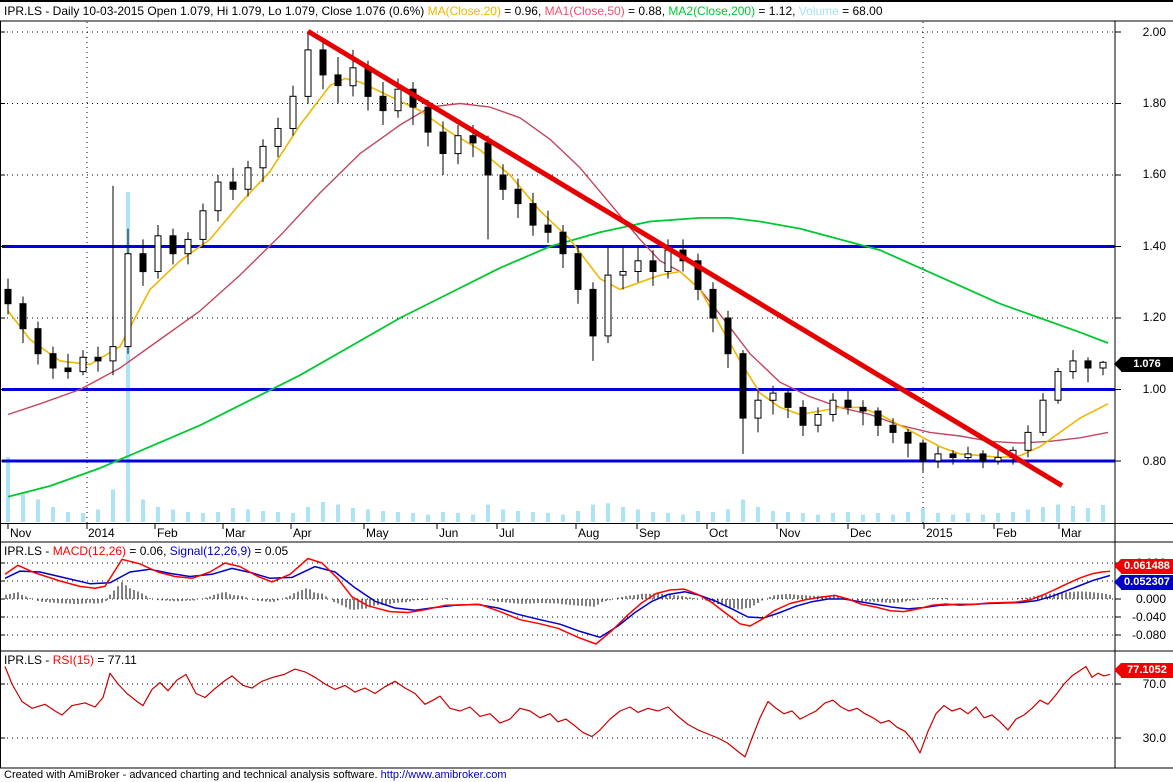  What do you see at coordinates (1154, 389) in the screenshot?
I see `price-tick-1.00: 1.00` at bounding box center [1154, 389].